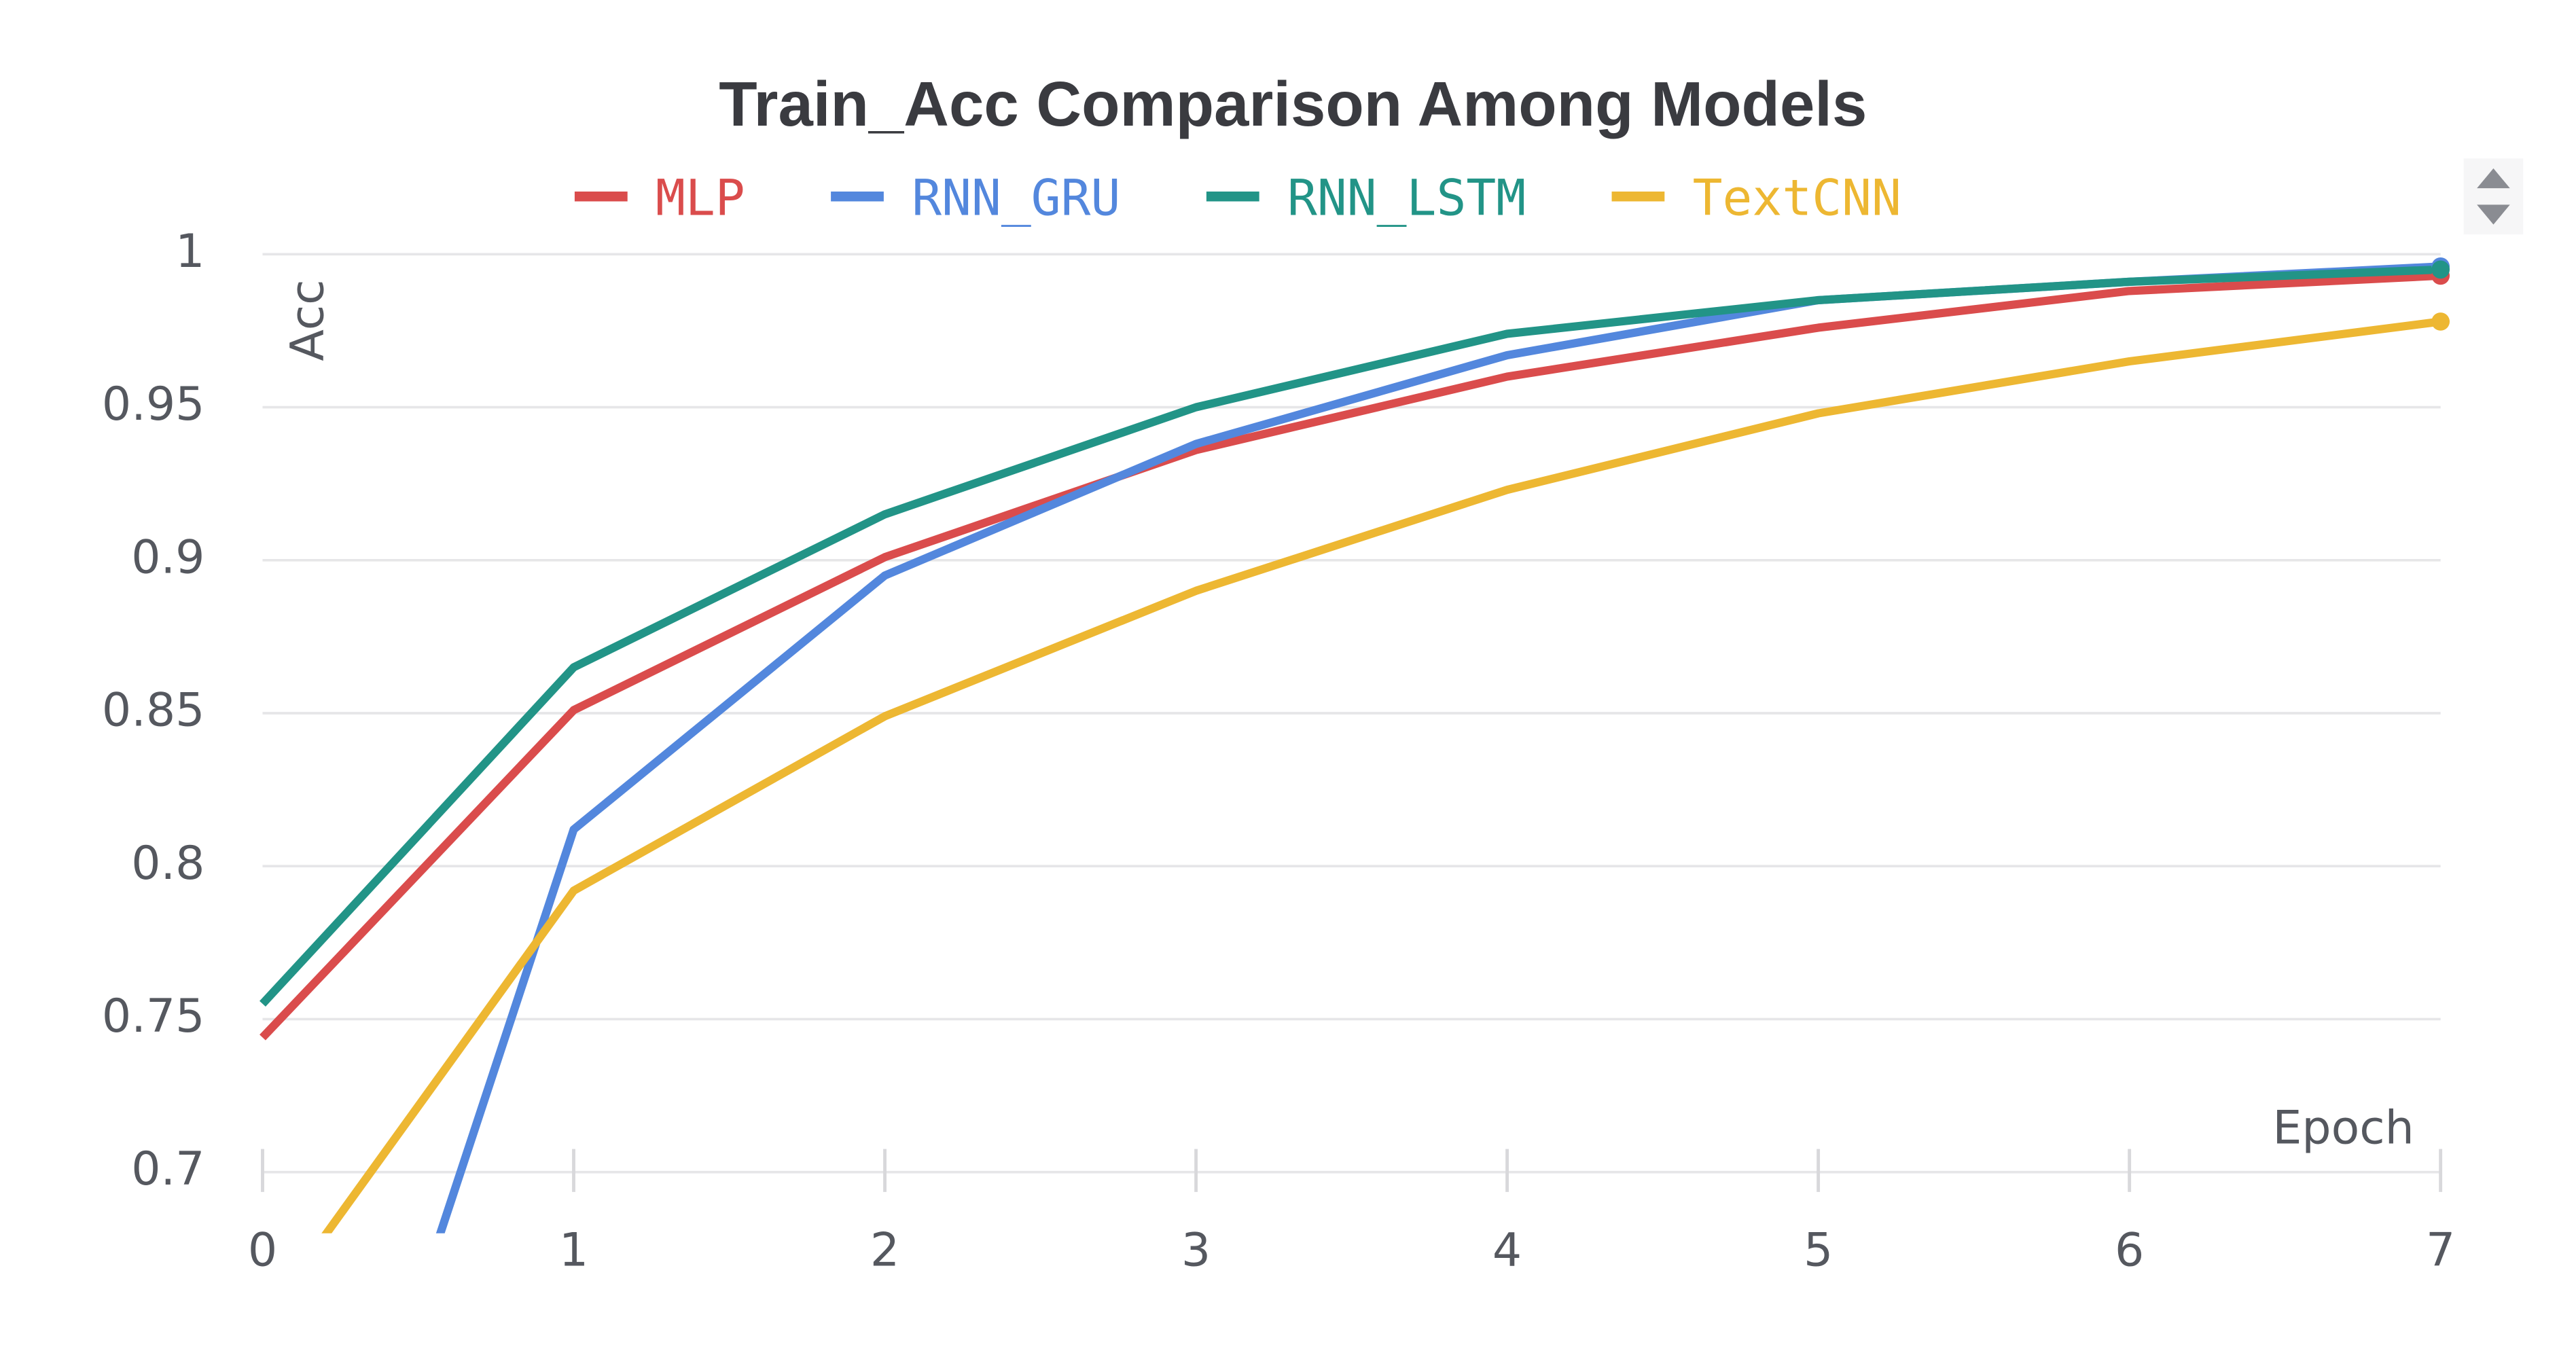 The height and width of the screenshot is (1353, 2576). Describe the element at coordinates (1406, 199) in the screenshot. I see `legend-label: RNN_LSTM` at that location.